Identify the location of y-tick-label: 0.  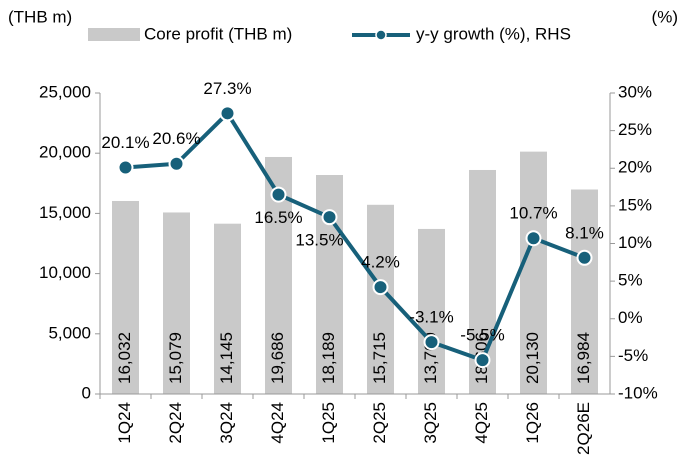
(86, 392).